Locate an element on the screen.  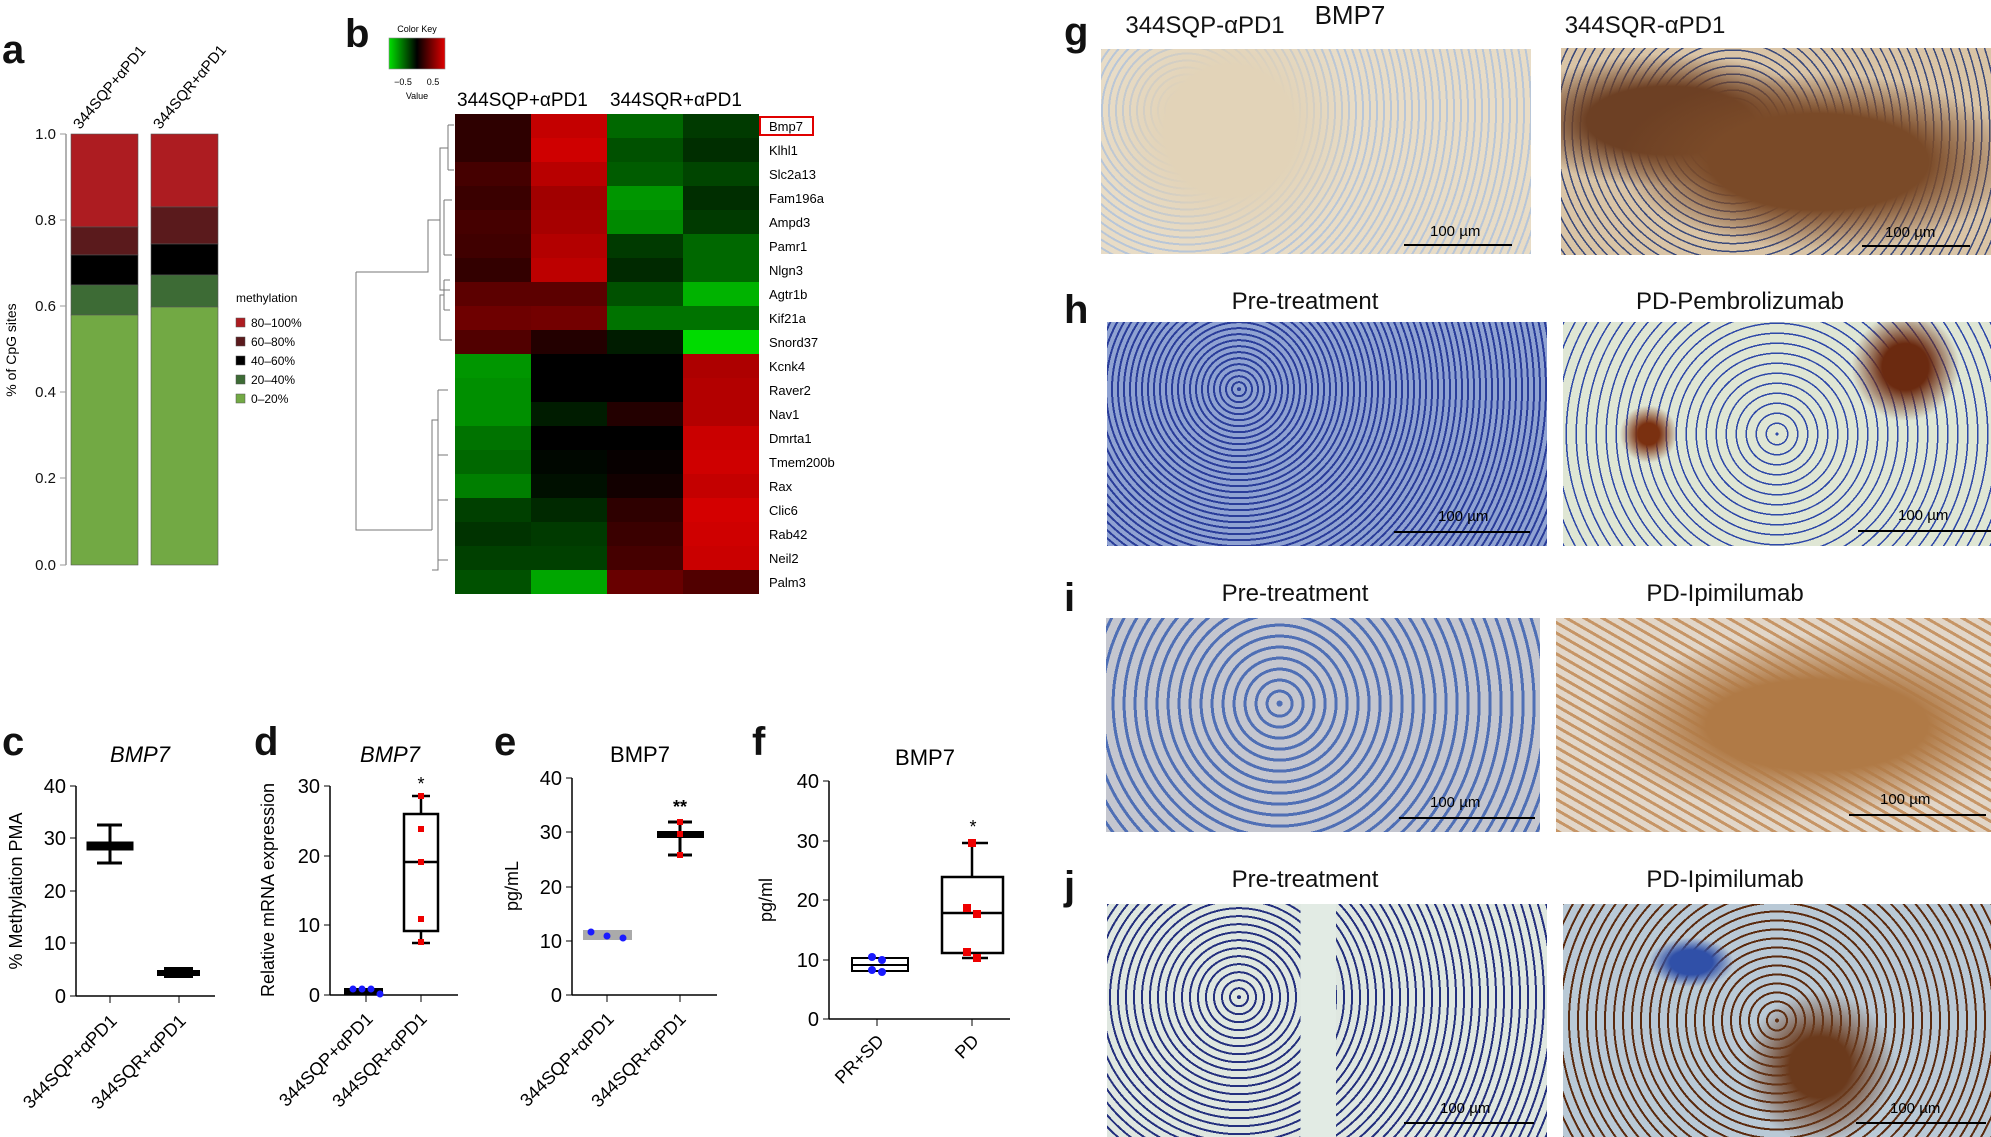
panel-g-right-micrograph is located at coordinates (1776, 151).